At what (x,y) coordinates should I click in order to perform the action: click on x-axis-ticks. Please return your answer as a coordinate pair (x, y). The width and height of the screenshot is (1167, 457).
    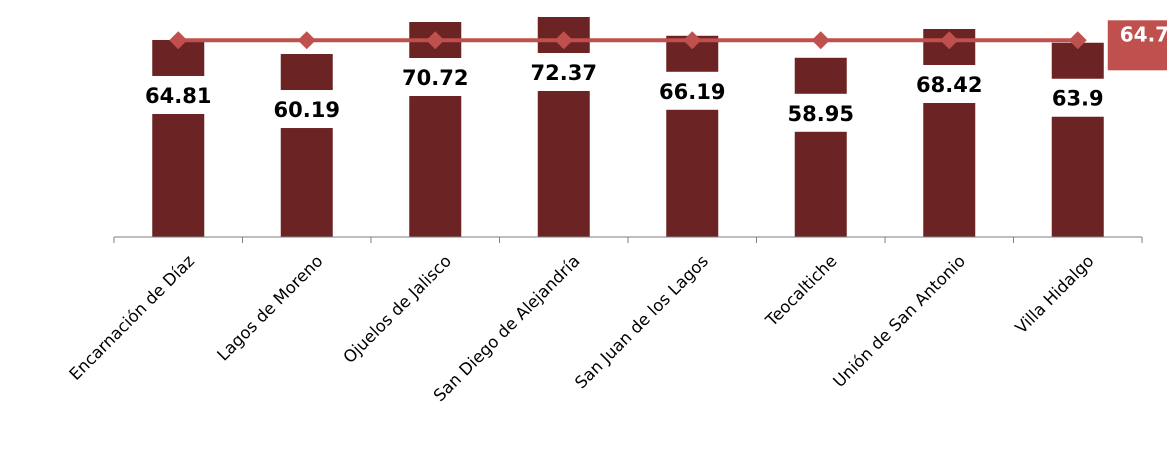
    Looking at the image, I should click on (628, 240).